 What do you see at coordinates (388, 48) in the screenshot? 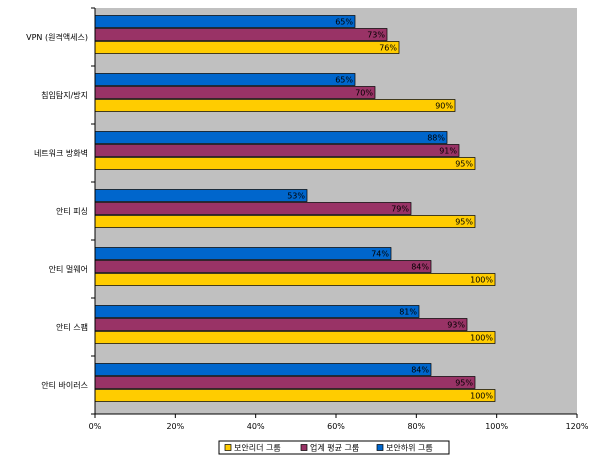
I see `data-label: 76%` at bounding box center [388, 48].